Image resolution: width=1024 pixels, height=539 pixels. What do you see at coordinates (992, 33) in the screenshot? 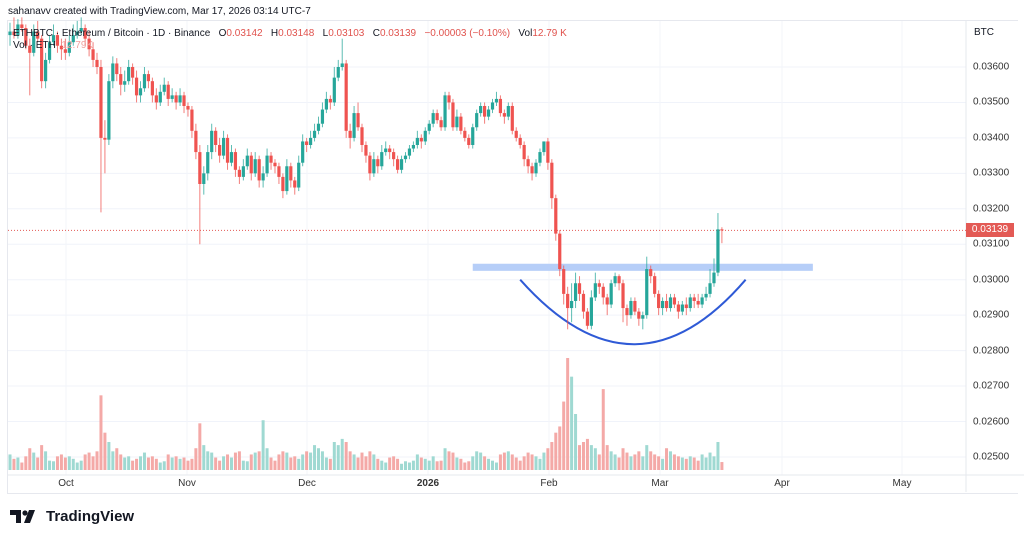
I see `price-axis-unit: BTC` at bounding box center [992, 33].